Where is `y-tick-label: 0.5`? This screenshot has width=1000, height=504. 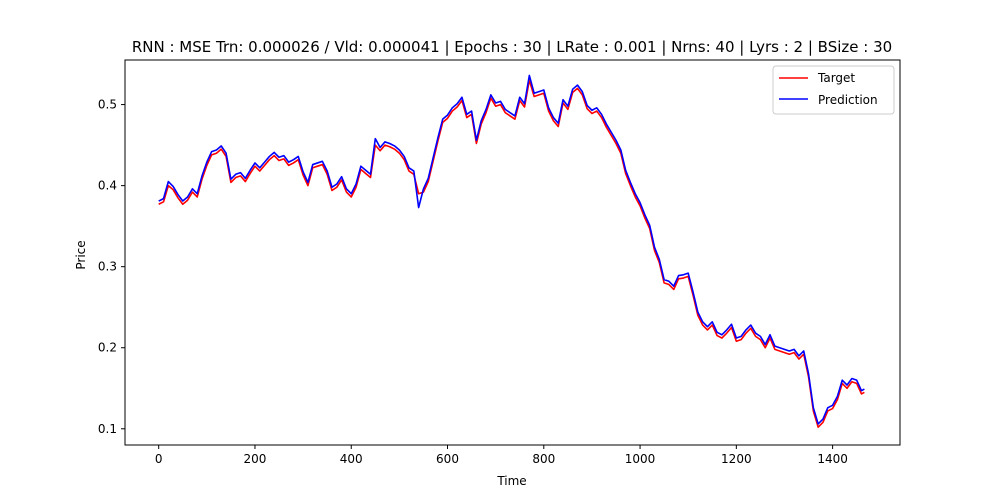
y-tick-label: 0.5 is located at coordinates (107, 105).